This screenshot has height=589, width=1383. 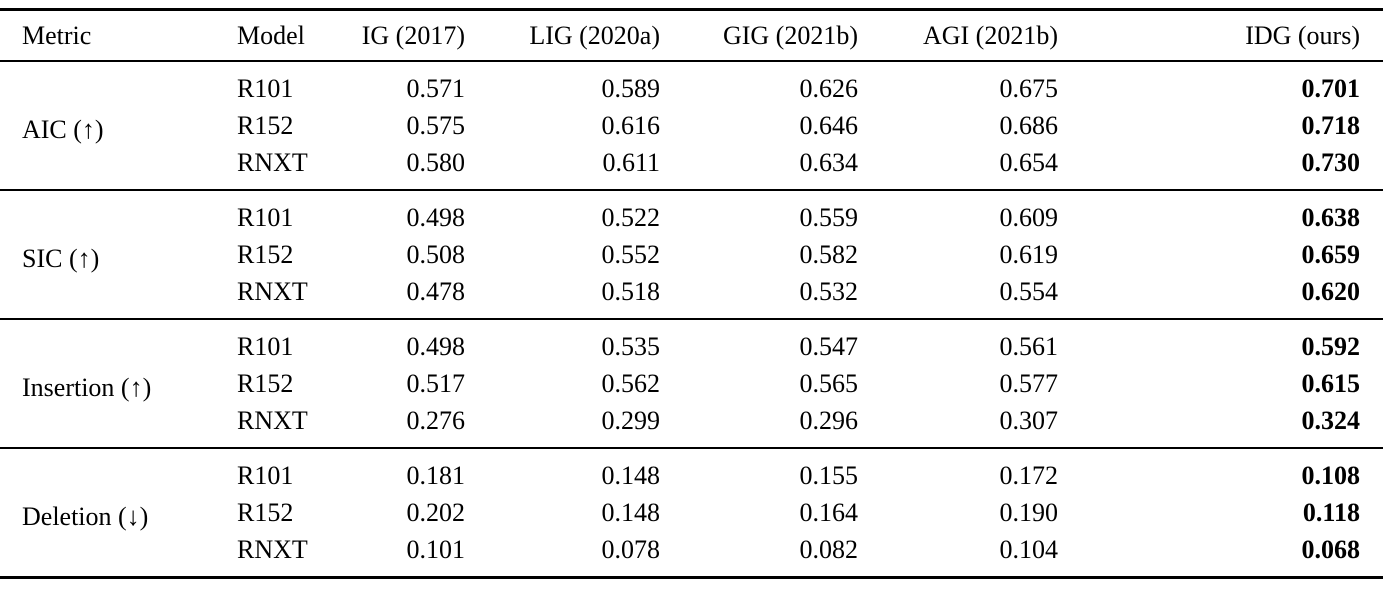 What do you see at coordinates (829, 254) in the screenshot?
I see `value-cell: 0.582` at bounding box center [829, 254].